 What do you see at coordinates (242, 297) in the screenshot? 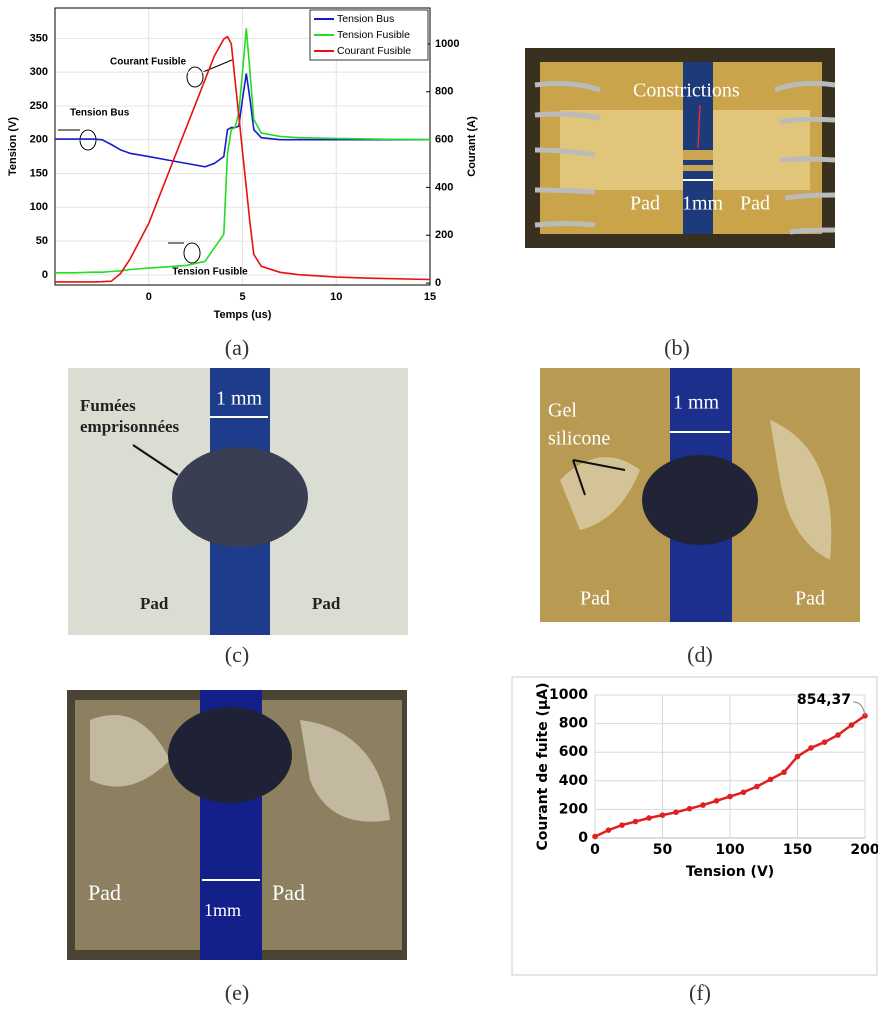
I see `x-tick-label: 5` at bounding box center [242, 297].